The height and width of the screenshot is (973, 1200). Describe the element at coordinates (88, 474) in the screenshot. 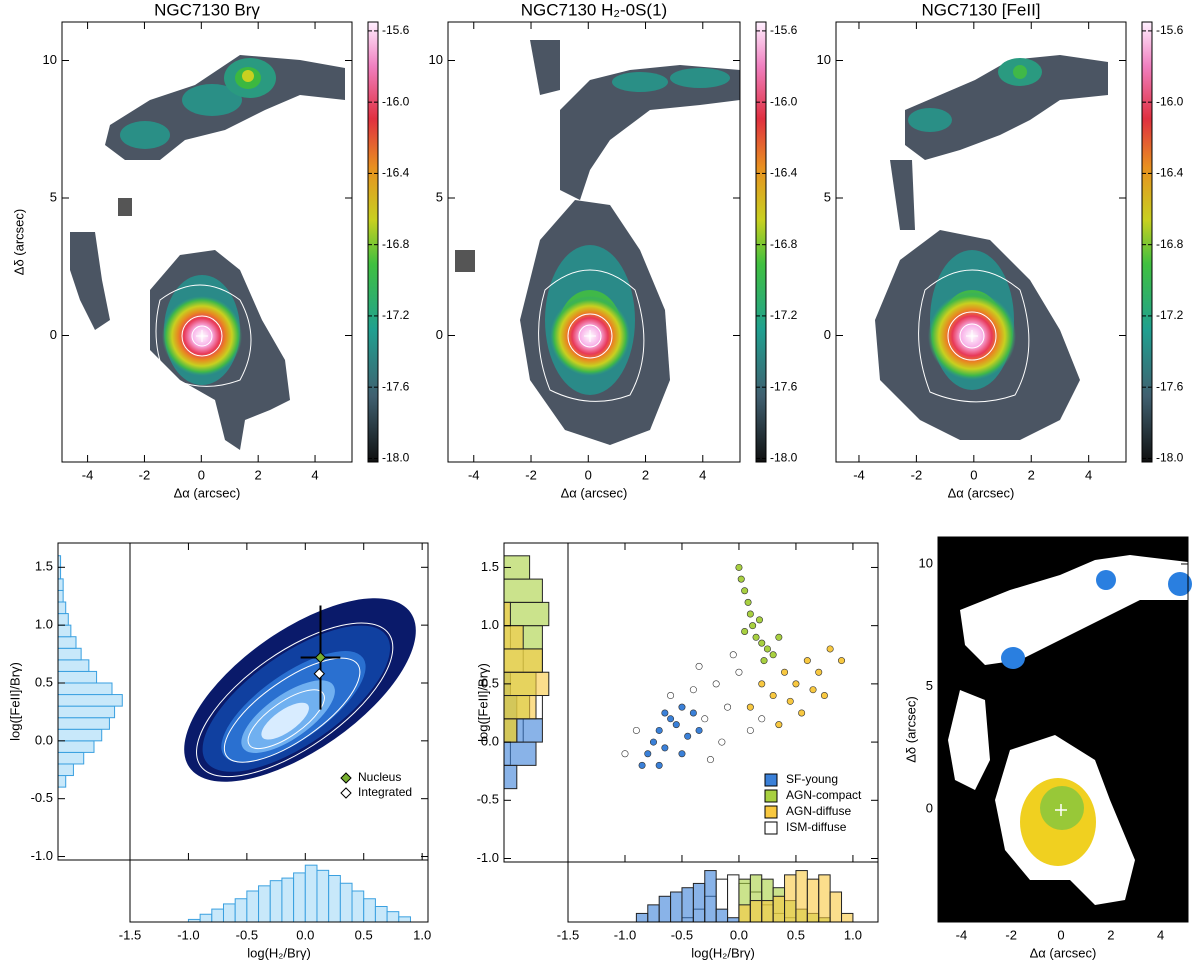

I see `x-tick-label: -4` at that location.